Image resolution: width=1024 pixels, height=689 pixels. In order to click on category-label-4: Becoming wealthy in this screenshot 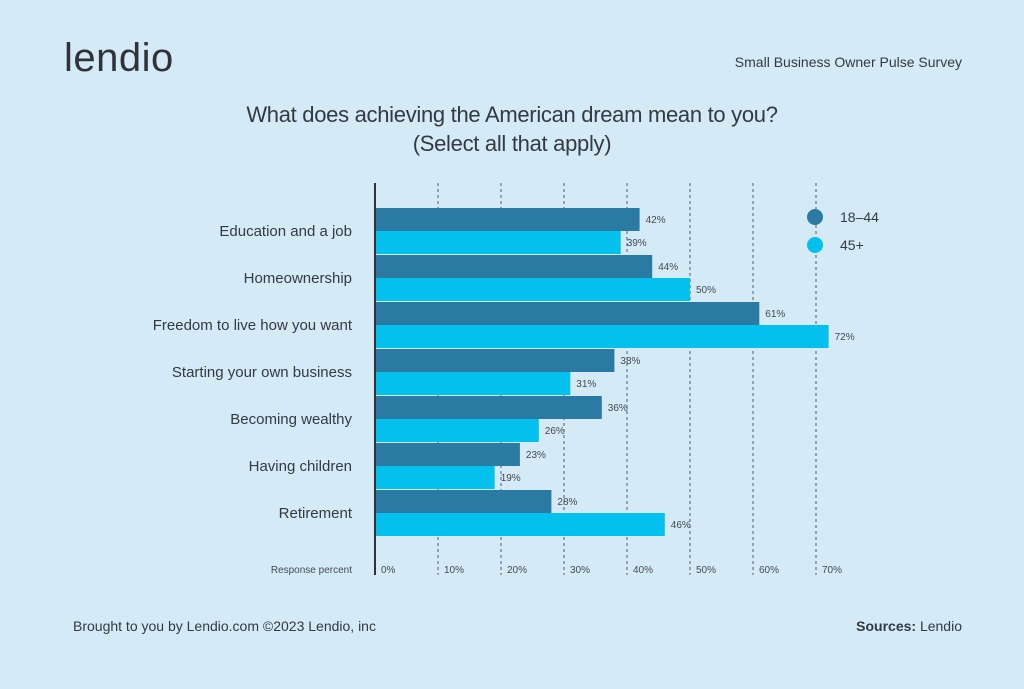, I will do `click(291, 419)`.